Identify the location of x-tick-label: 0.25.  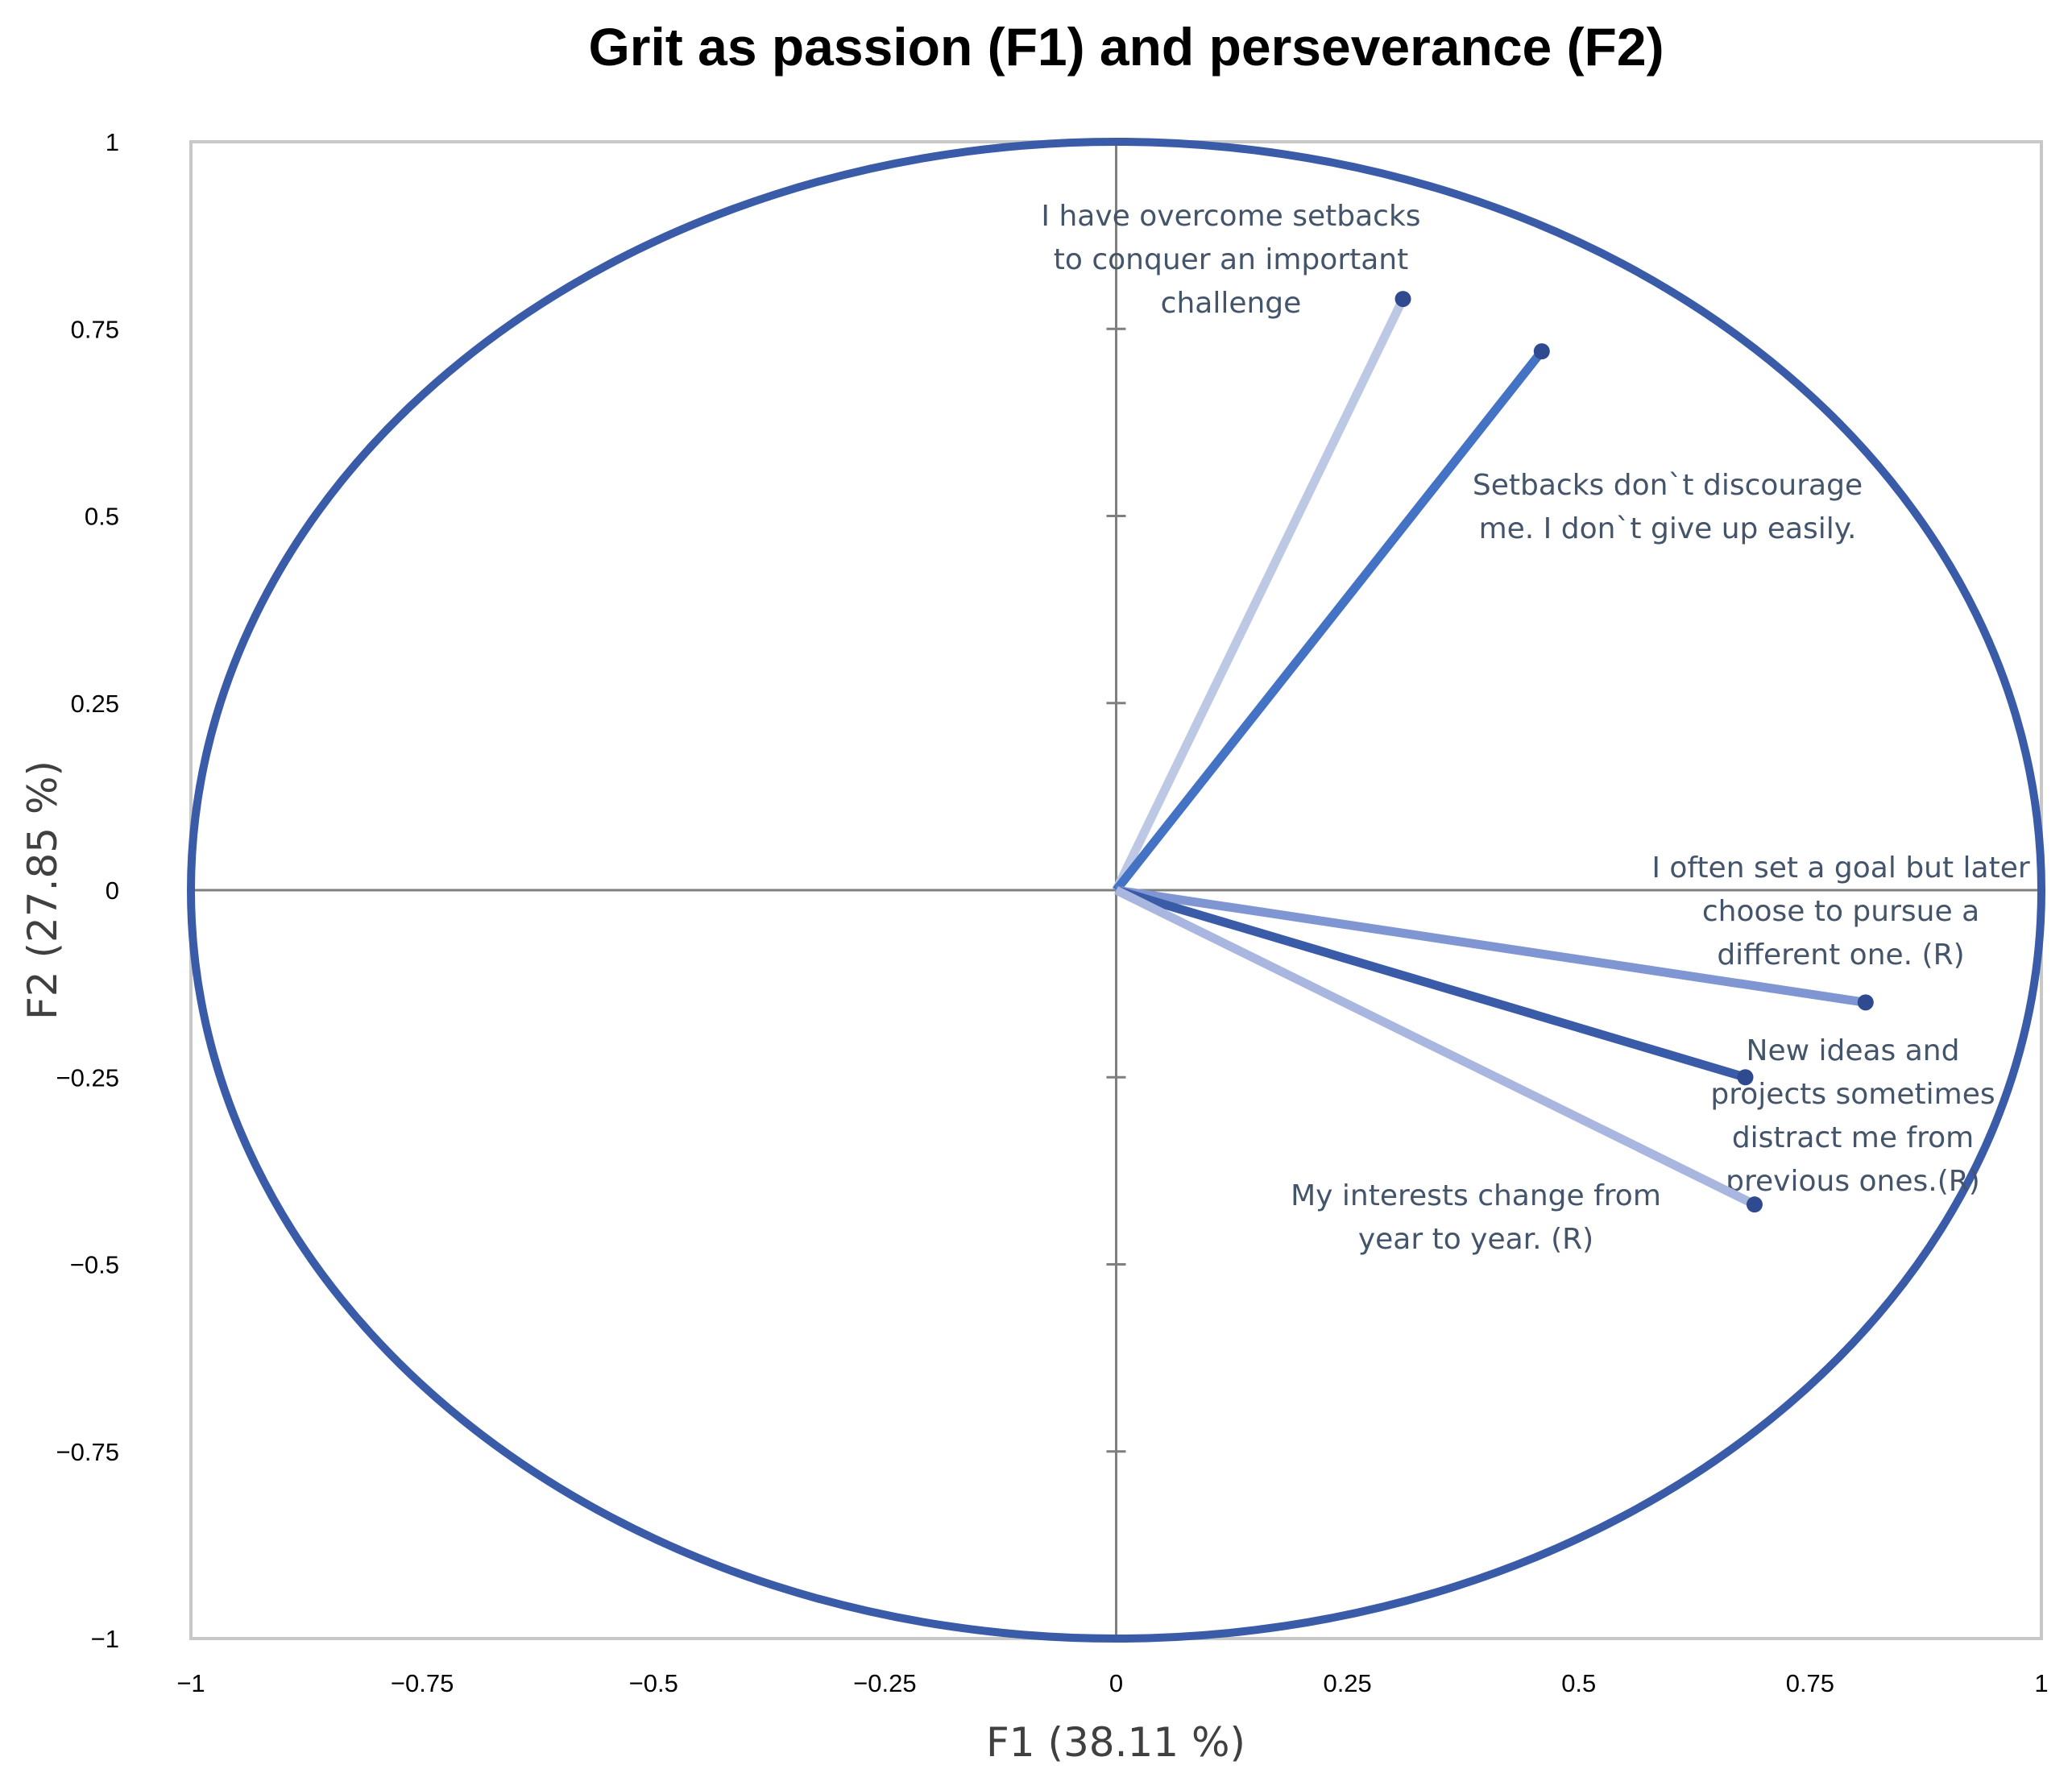
(1347, 1683).